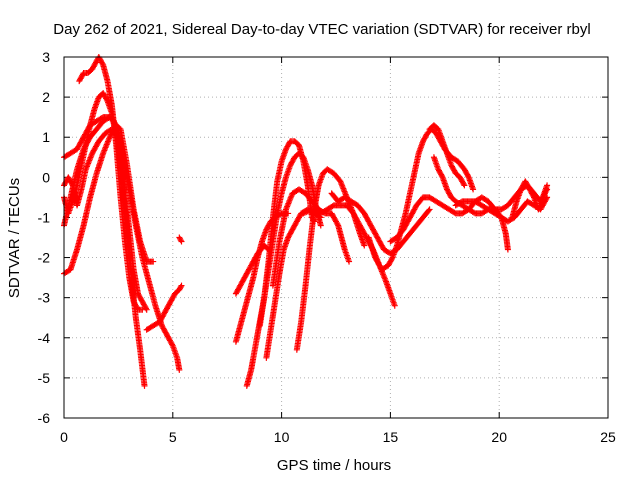 The width and height of the screenshot is (640, 480). Describe the element at coordinates (14, 238) in the screenshot. I see `y-axis-label: SDTVAR / TECUs` at that location.